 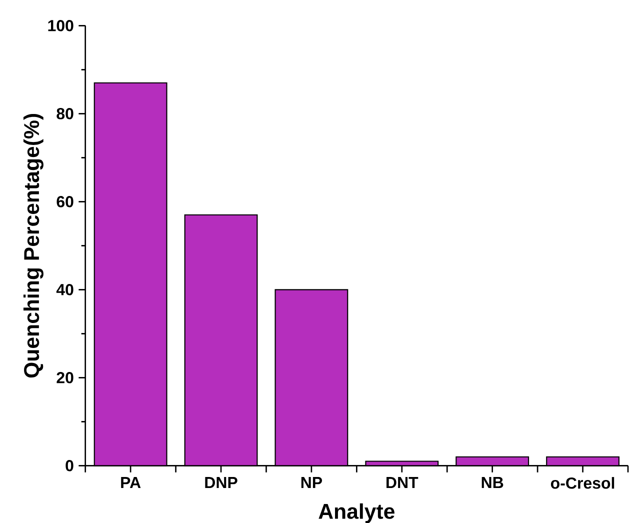 I want to click on x-tick-label: DNP, so click(x=221, y=482).